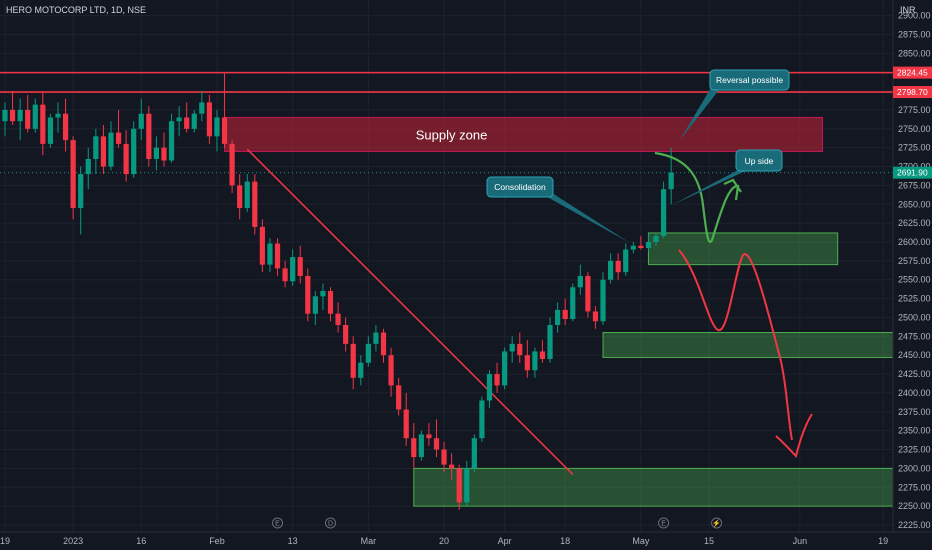 Image resolution: width=932 pixels, height=550 pixels. I want to click on consolidation-callout-box, so click(520, 187).